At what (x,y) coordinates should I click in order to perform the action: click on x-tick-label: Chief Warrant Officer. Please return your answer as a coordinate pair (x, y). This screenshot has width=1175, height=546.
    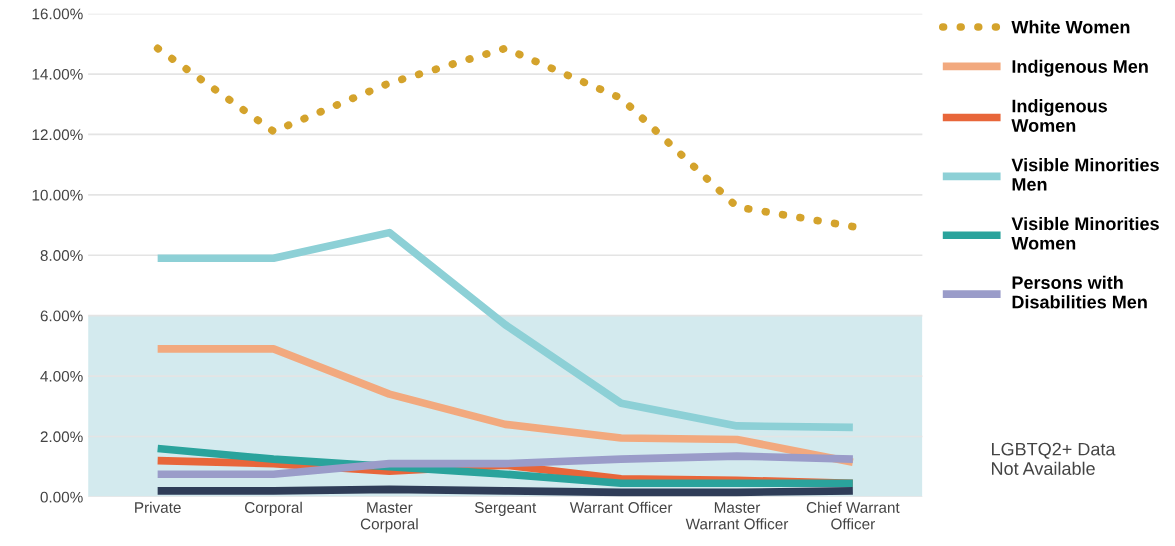
    Looking at the image, I should click on (853, 515).